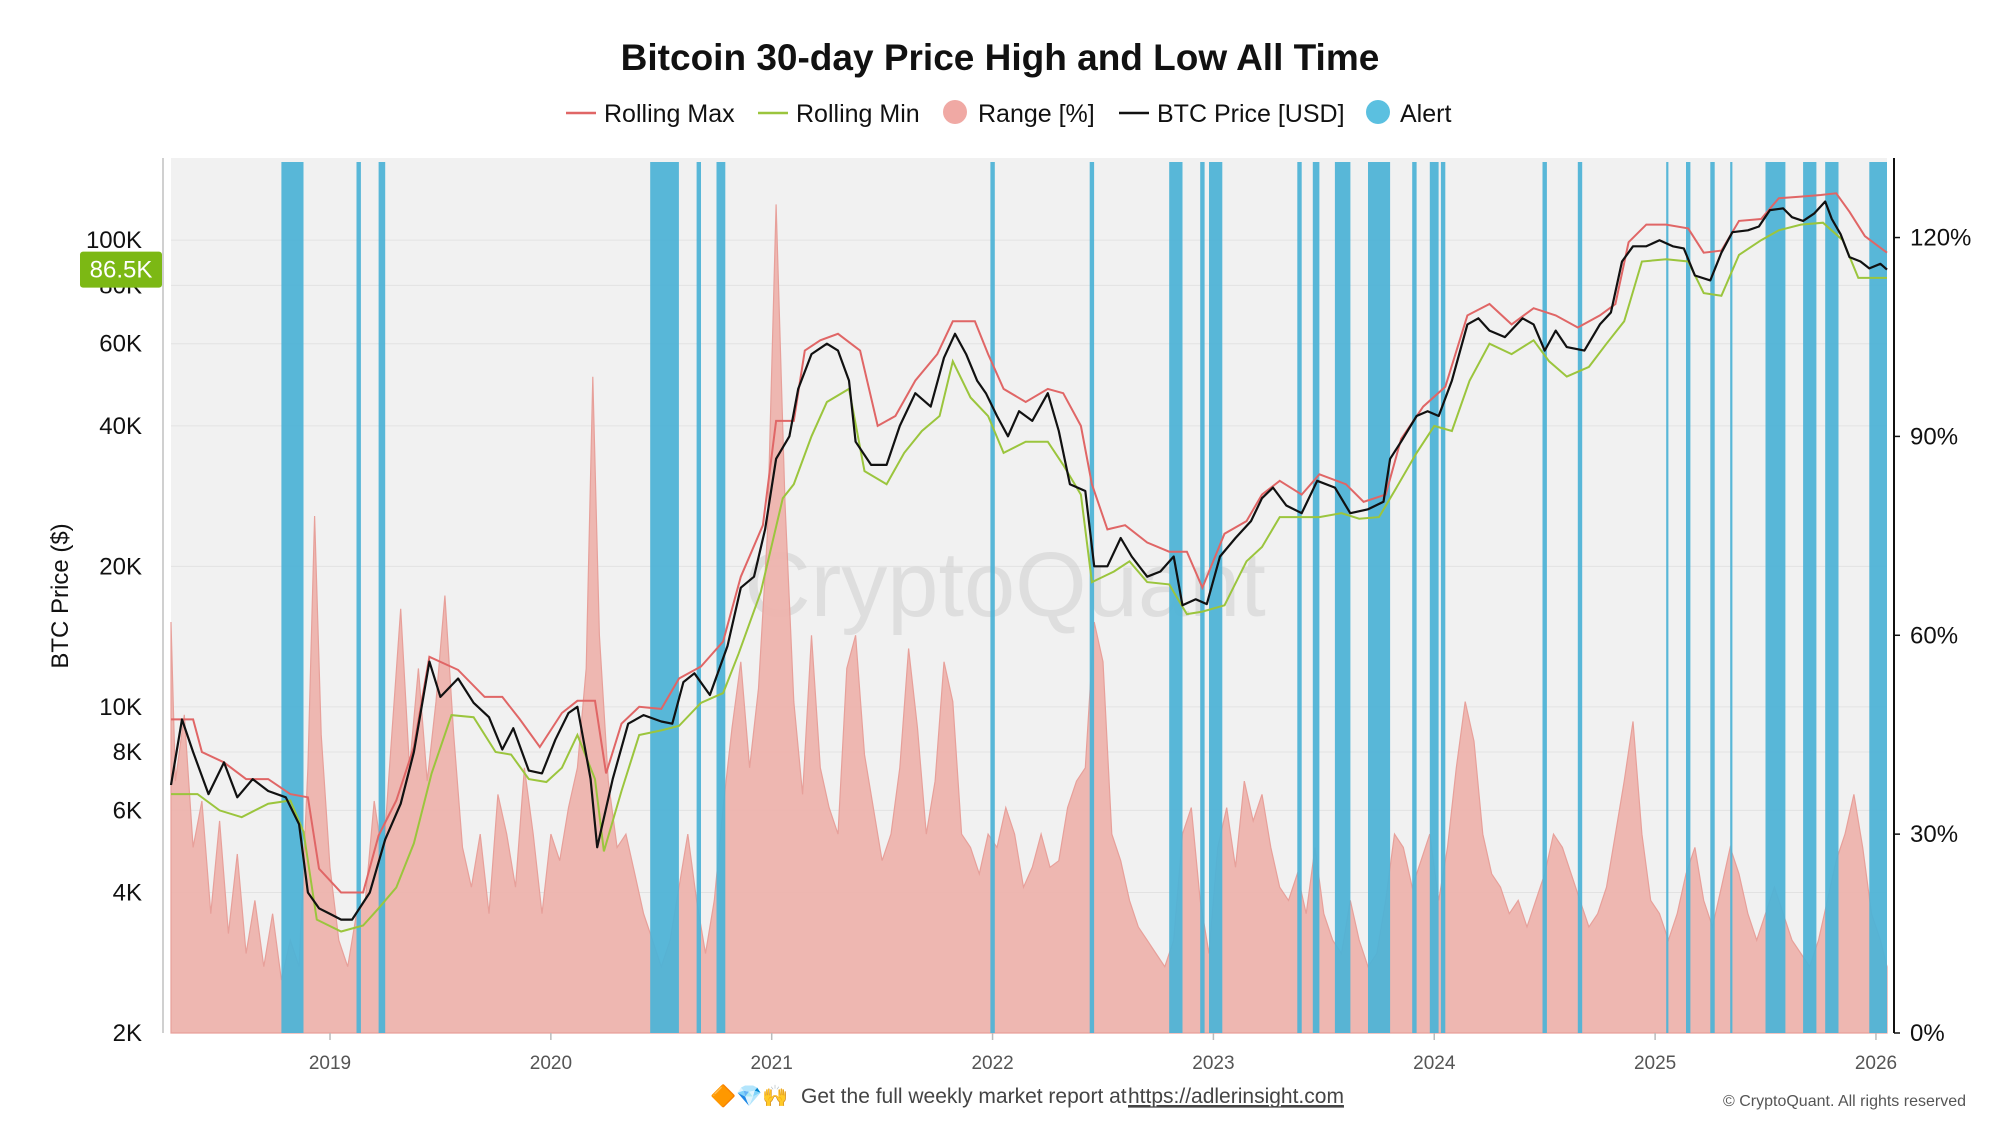  What do you see at coordinates (1213, 1063) in the screenshot?
I see `x-tick-label: 2023` at bounding box center [1213, 1063].